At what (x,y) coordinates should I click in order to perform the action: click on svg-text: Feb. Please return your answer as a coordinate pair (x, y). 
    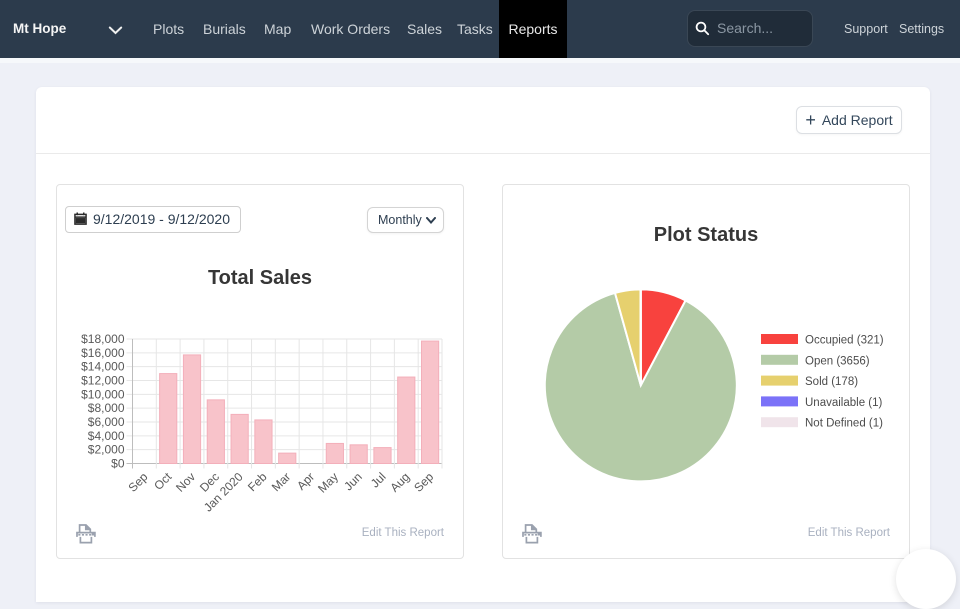
    Looking at the image, I should click on (257, 481).